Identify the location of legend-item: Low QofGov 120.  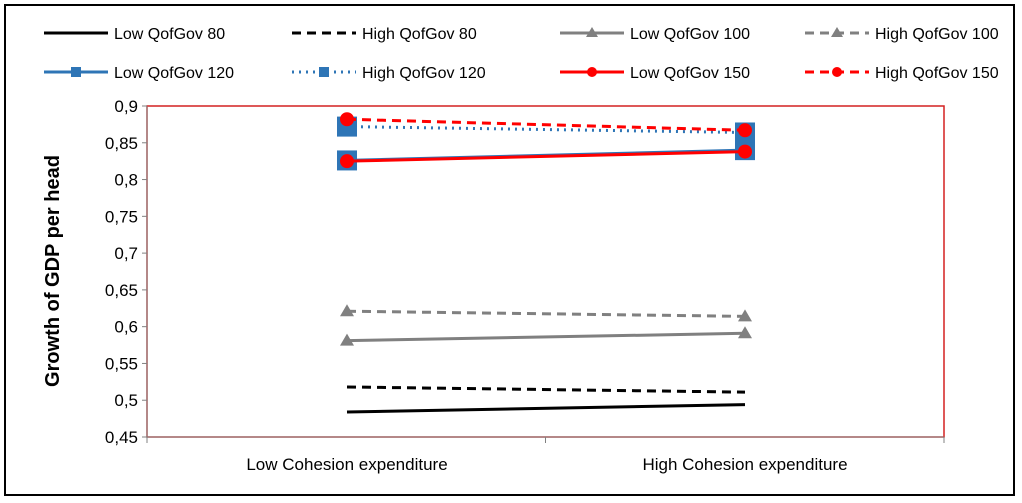
(139, 73).